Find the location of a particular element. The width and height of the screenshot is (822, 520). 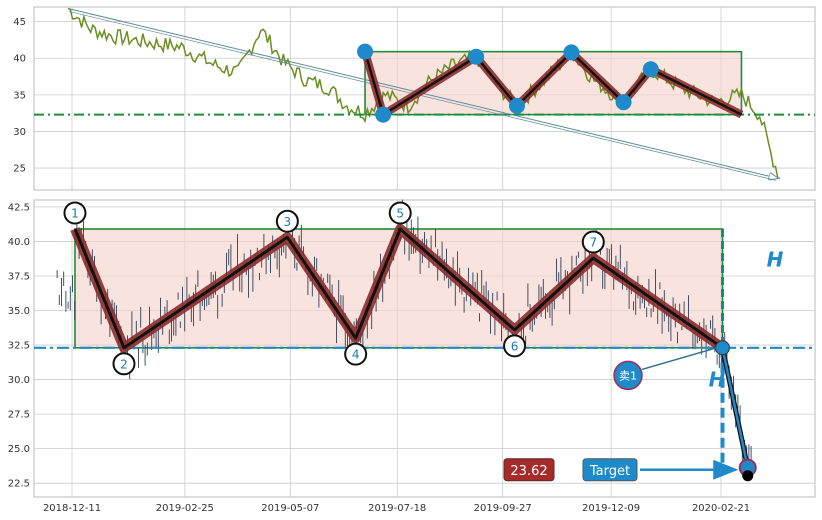

target-label-box is located at coordinates (610, 470).